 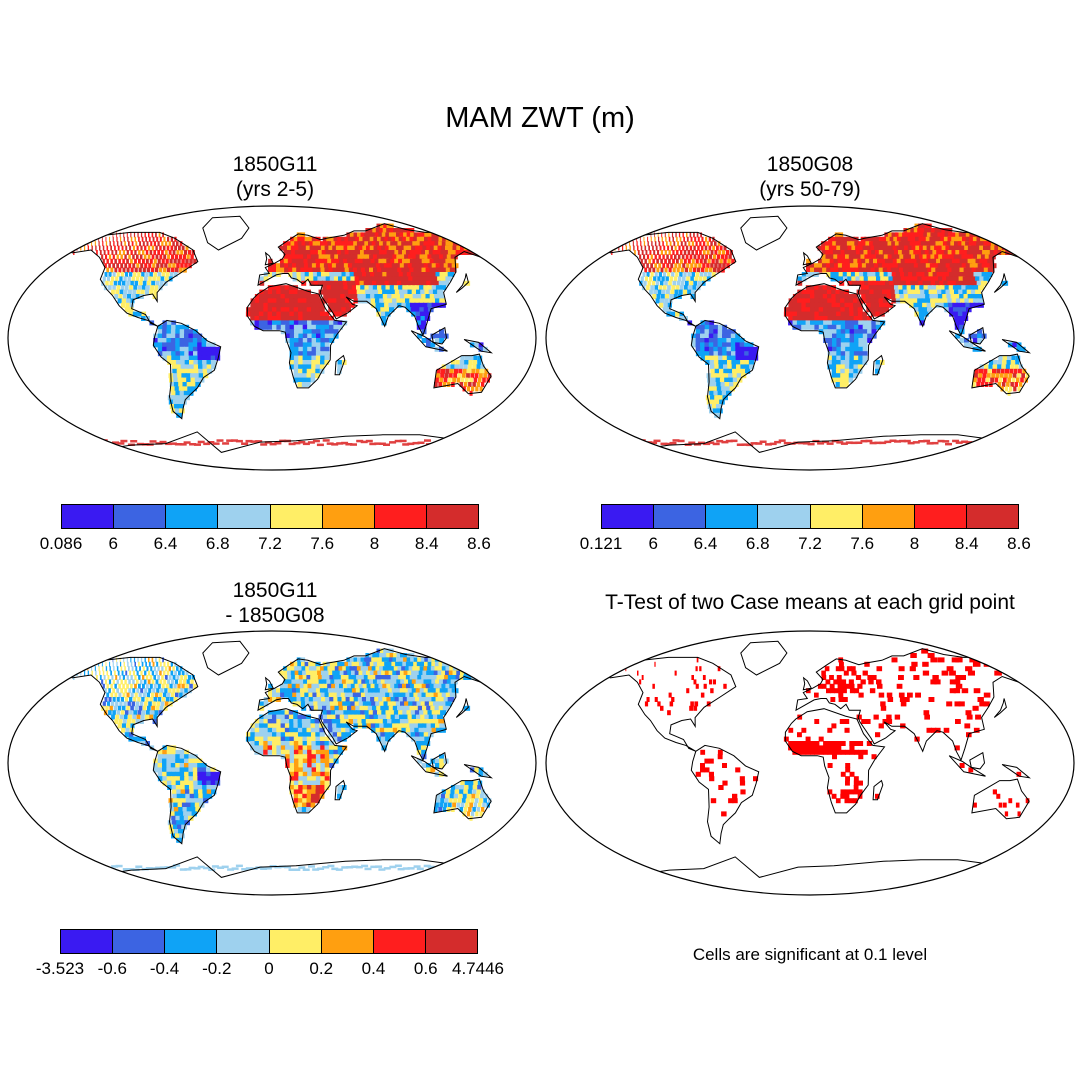 I want to click on colorbar-tick-label: 6.8, so click(x=757, y=543).